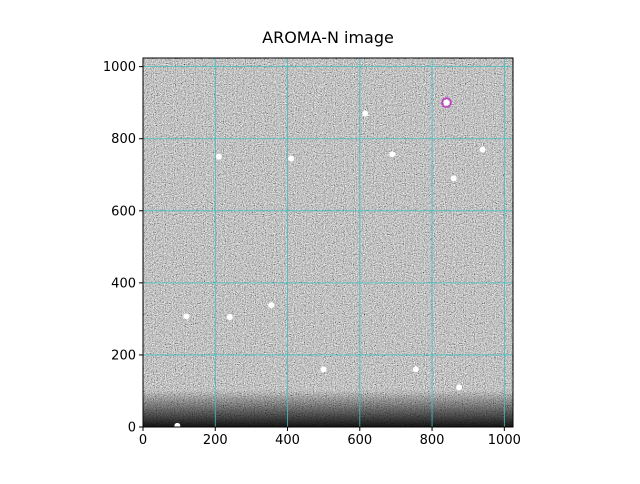 The image size is (640, 484). Describe the element at coordinates (123, 283) in the screenshot. I see `y-tick-label: 400` at that location.